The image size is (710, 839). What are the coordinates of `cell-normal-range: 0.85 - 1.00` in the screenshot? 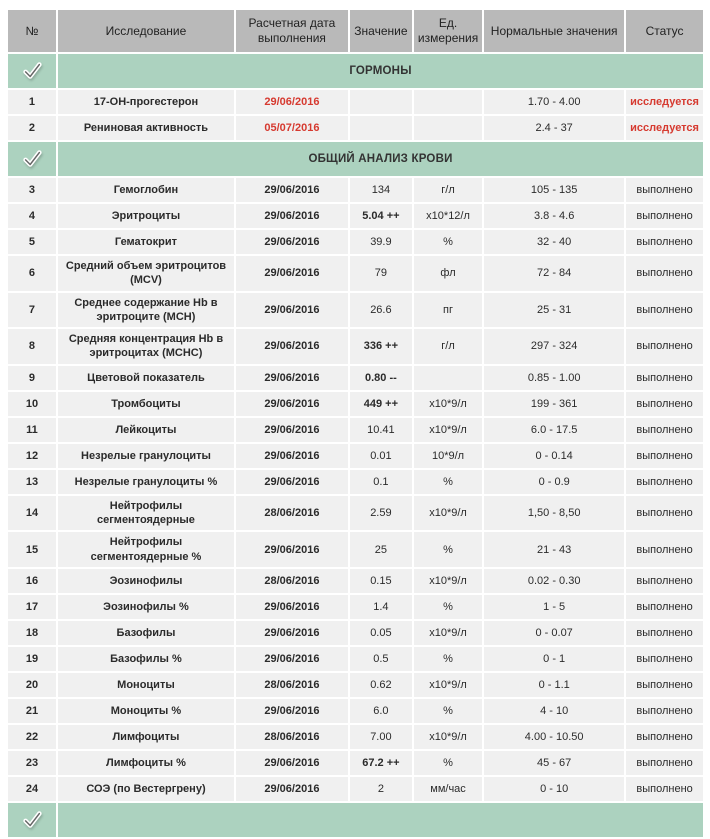 It's located at (554, 377).